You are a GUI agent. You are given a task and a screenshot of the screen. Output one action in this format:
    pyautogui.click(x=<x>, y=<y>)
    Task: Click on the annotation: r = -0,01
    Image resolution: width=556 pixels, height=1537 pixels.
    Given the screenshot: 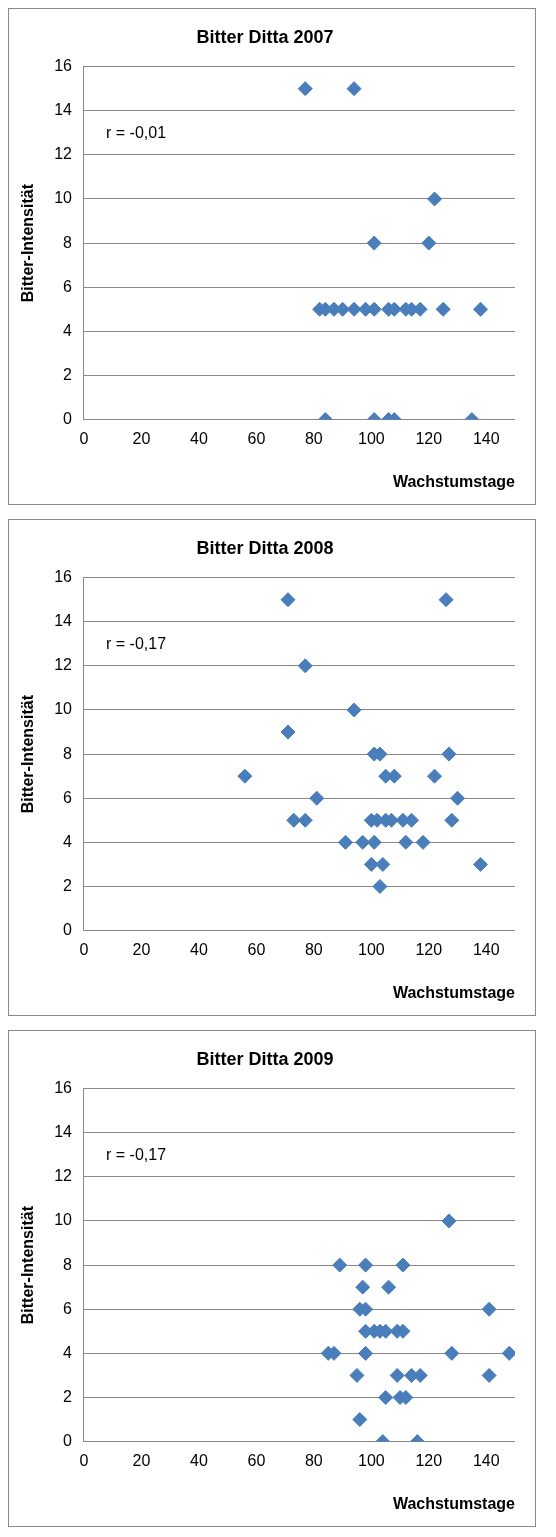 What is the action you would take?
    pyautogui.click(x=136, y=133)
    